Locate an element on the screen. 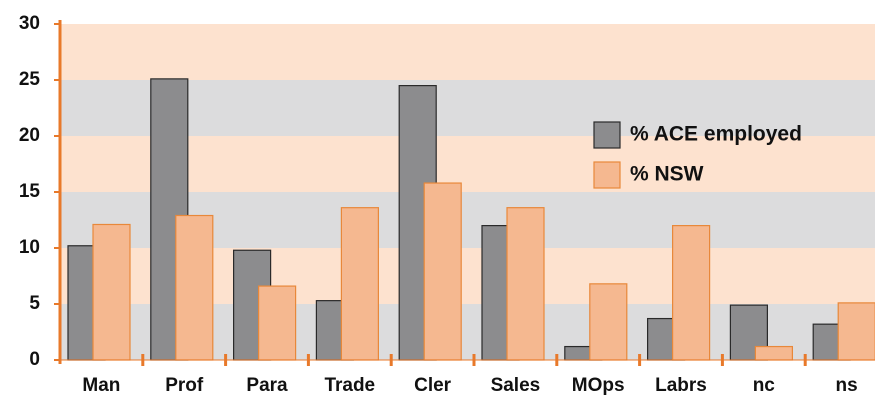 Image resolution: width=875 pixels, height=403 pixels. y-tick-label: 30 is located at coordinates (29, 23).